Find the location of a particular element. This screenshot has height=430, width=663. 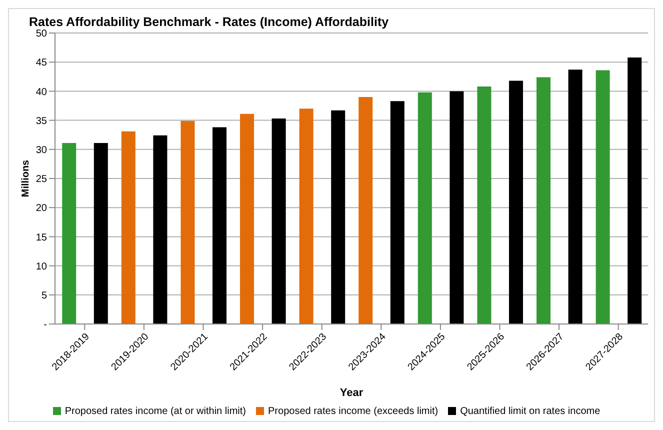

y-tick-label: 45 is located at coordinates (42, 63).